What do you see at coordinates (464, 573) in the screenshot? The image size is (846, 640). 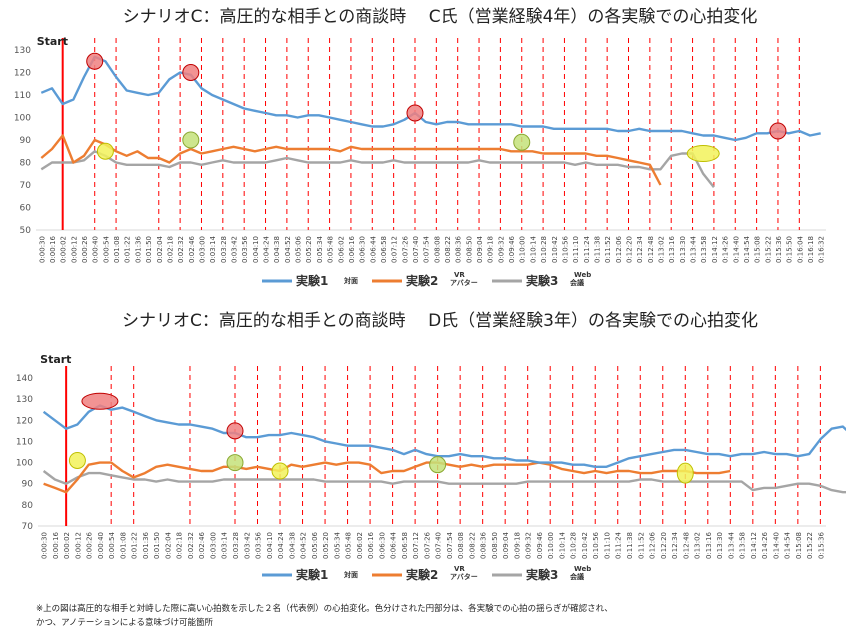 I see `legend-tag: VR アバター` at bounding box center [464, 573].